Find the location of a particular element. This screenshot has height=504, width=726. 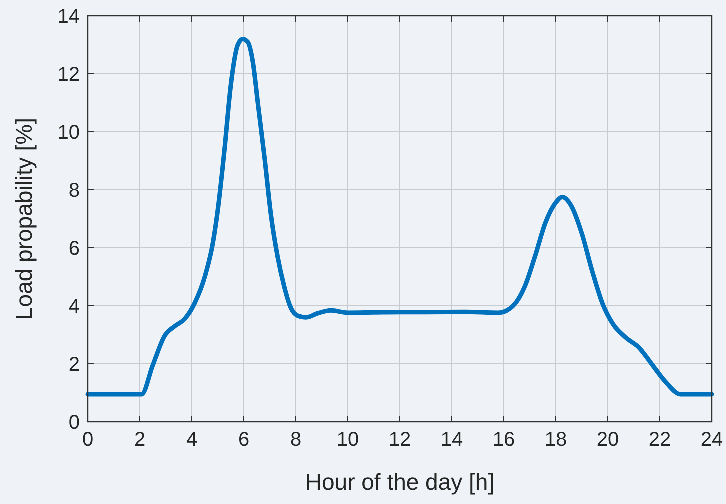

x-tick-label: 16 is located at coordinates (504, 440).